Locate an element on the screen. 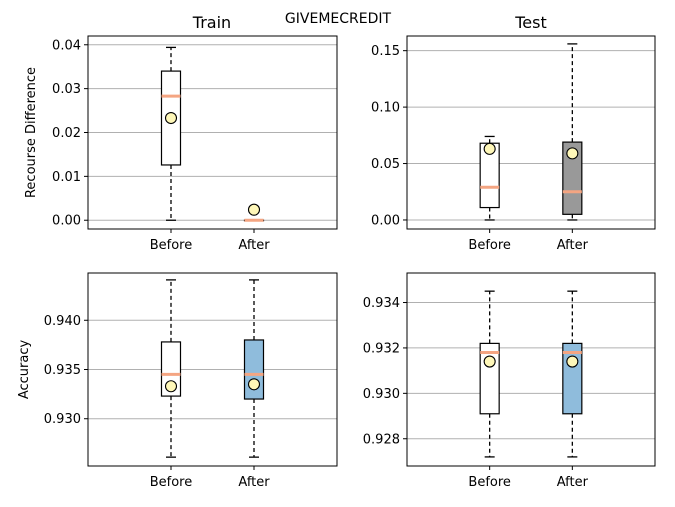 The height and width of the screenshot is (507, 675). y-tick-label: 0.10 is located at coordinates (385, 108).